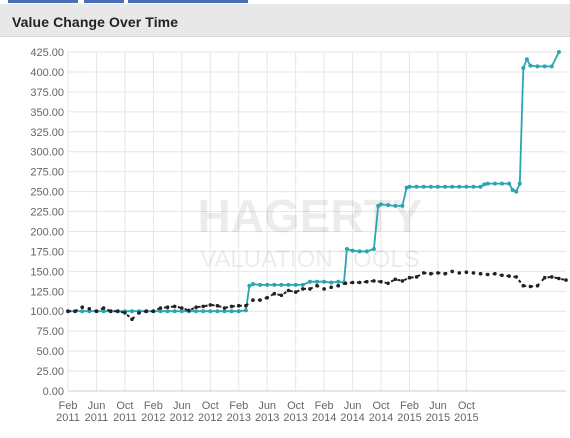  I want to click on top-strip, so click(285, 2).